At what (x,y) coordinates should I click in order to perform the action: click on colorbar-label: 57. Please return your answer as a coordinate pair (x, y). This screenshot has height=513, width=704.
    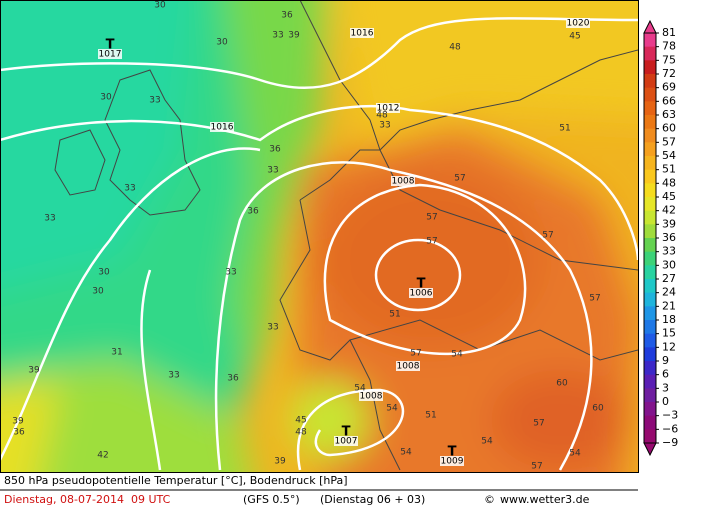
    Looking at the image, I should click on (669, 141).